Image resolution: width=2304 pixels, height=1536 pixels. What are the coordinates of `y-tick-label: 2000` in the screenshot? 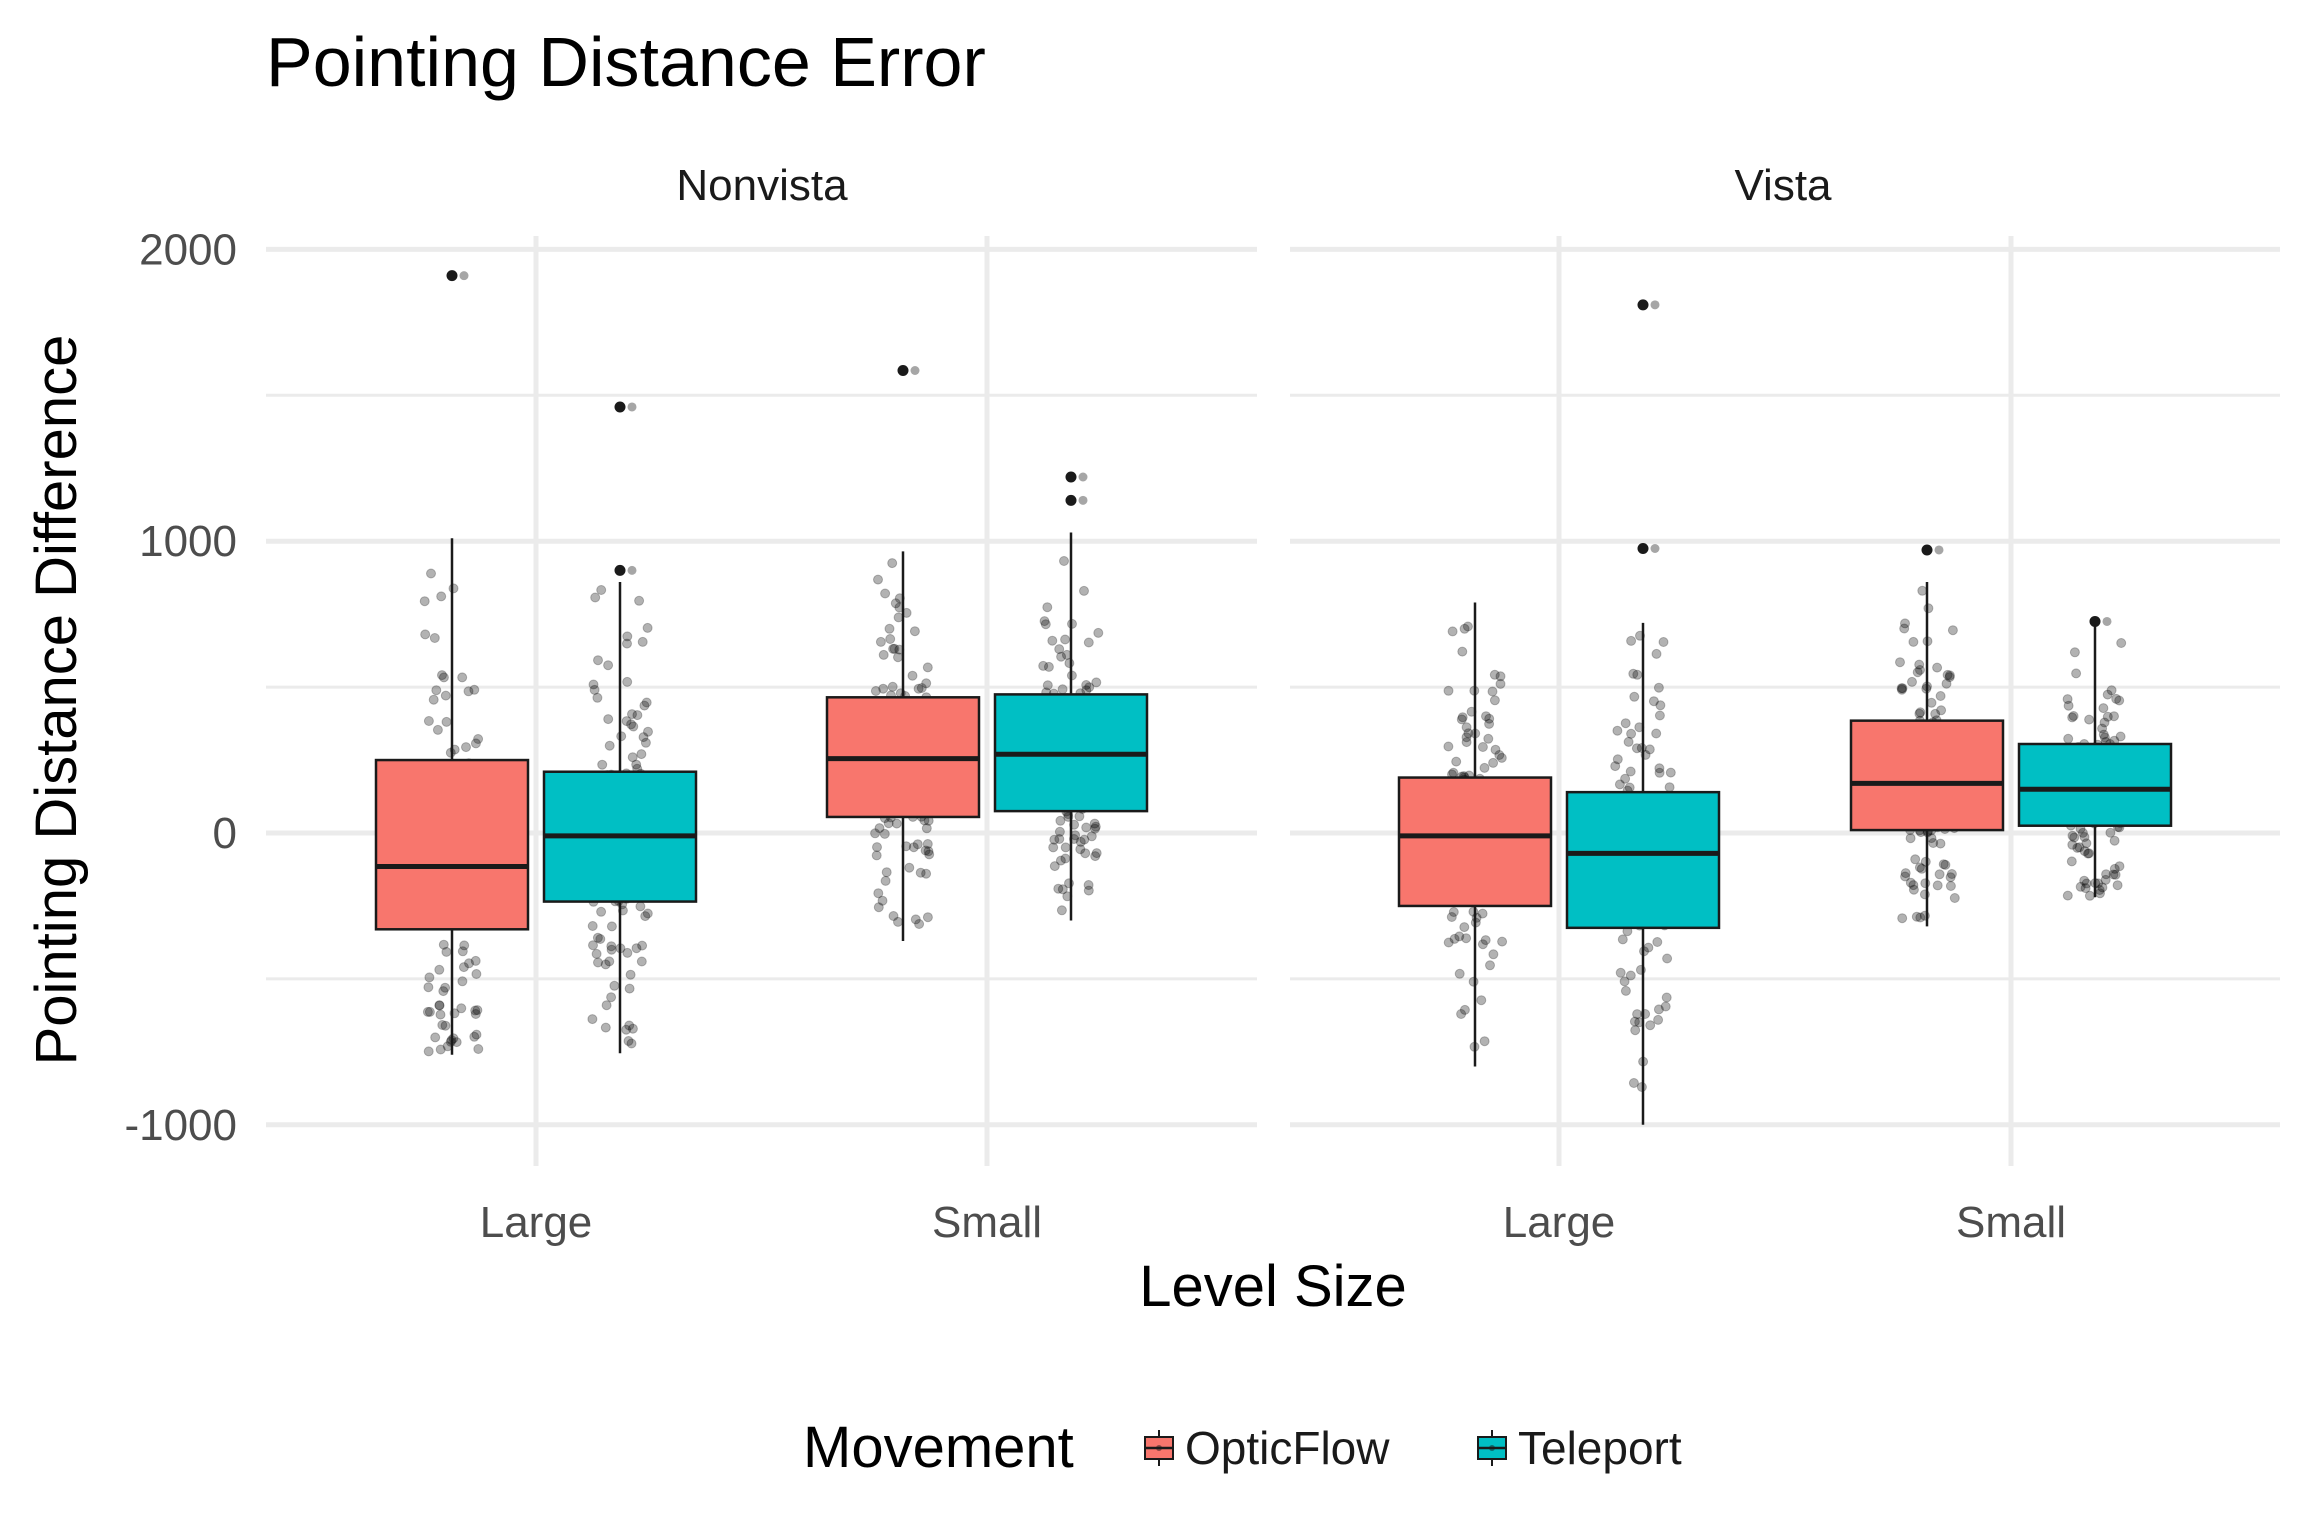 It's located at (188, 249).